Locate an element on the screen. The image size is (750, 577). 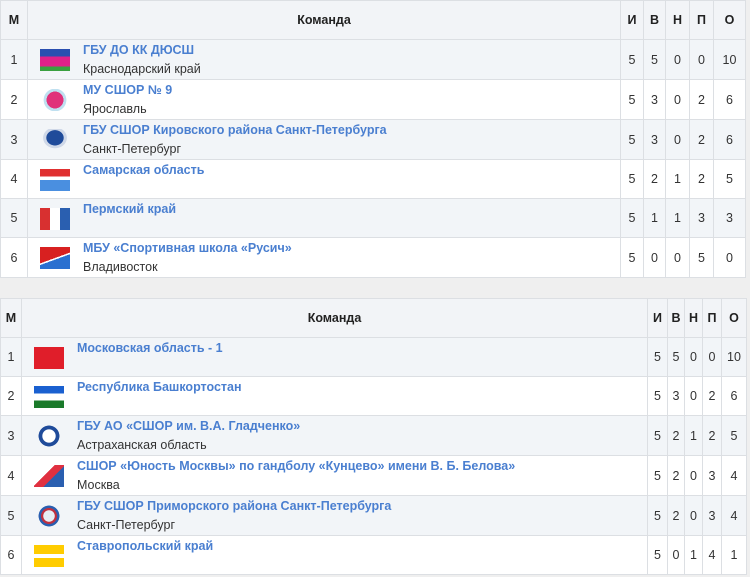
table-header: М Команда И В Н П О is located at coordinates (373, 20).